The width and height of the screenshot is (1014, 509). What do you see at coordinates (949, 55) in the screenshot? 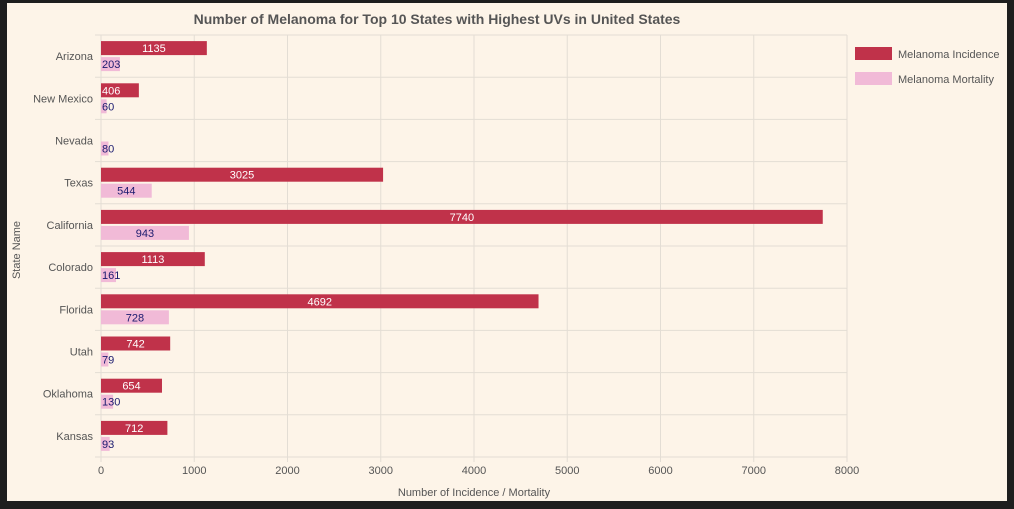
I see `legend-label: Melanoma Incidence` at bounding box center [949, 55].